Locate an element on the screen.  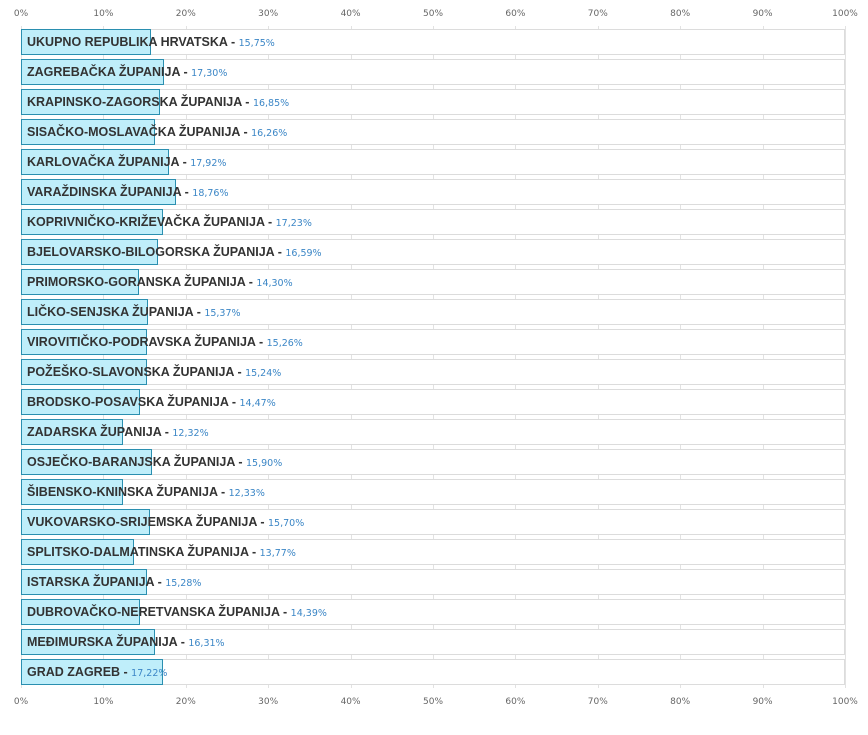
bar-text: ŠIBENSKO-KNINSKA ŽUPANIJA - 12,33% is located at coordinates (146, 492).